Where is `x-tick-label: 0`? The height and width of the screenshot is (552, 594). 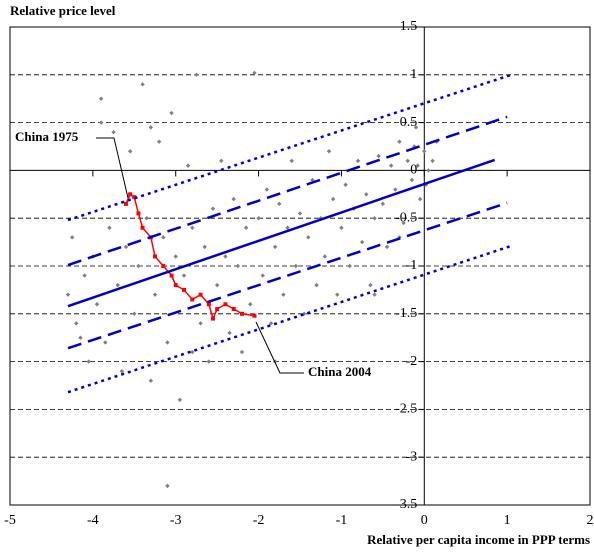
x-tick-label: 0 is located at coordinates (424, 520).